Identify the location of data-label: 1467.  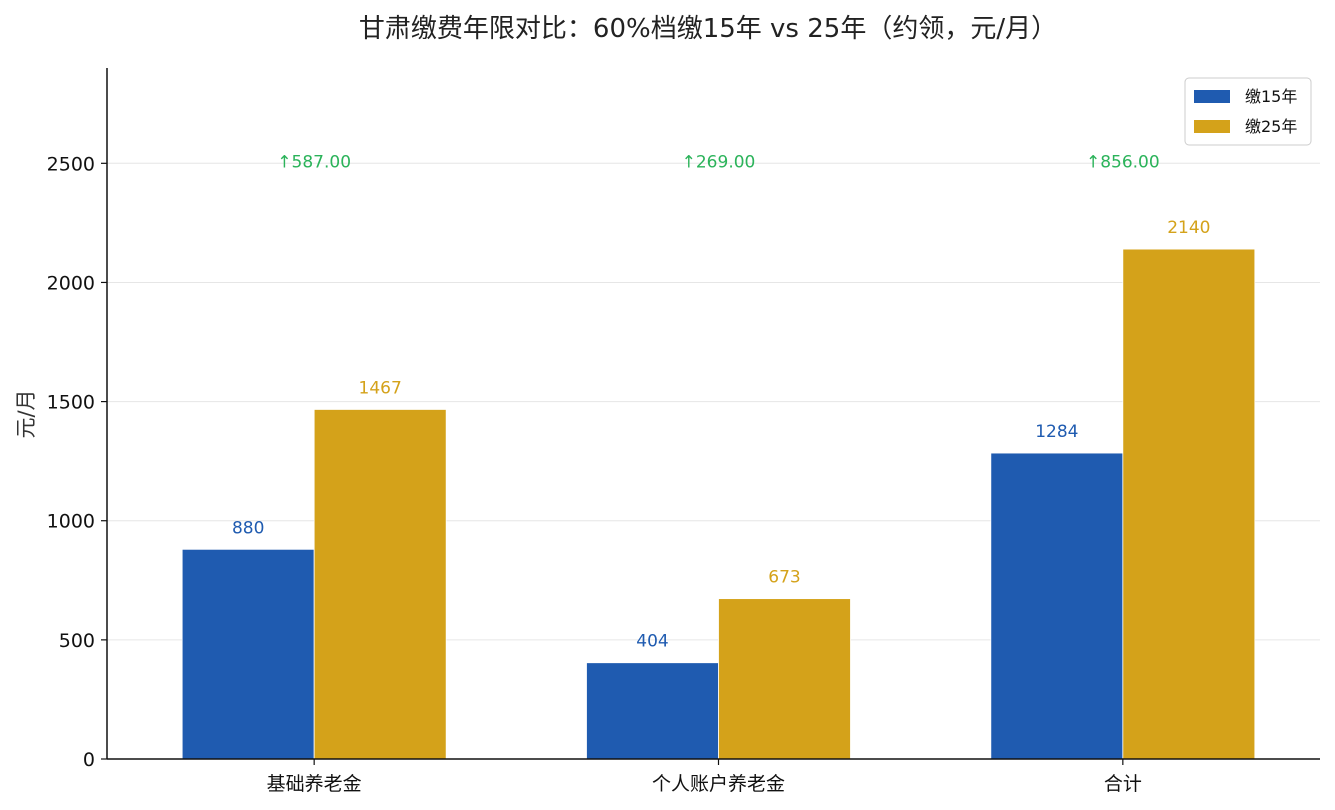
(380, 388).